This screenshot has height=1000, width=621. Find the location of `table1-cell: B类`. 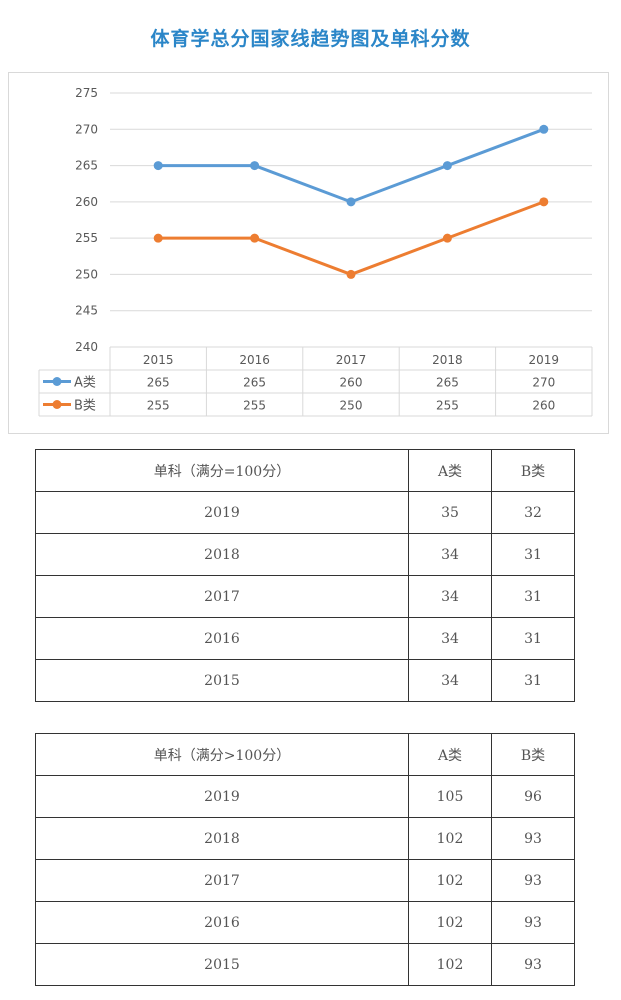

table1-cell: B类 is located at coordinates (533, 470).